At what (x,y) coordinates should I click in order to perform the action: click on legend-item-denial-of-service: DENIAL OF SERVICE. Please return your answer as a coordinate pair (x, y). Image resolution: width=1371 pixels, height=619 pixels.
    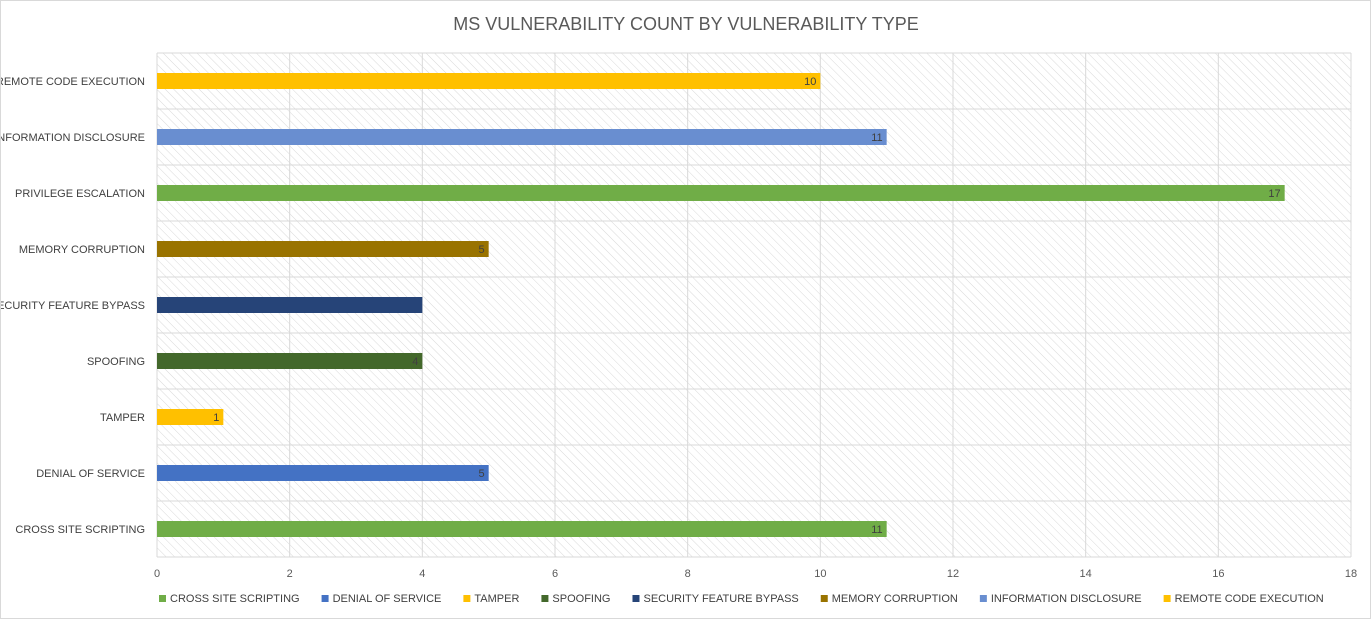
    Looking at the image, I should click on (381, 599).